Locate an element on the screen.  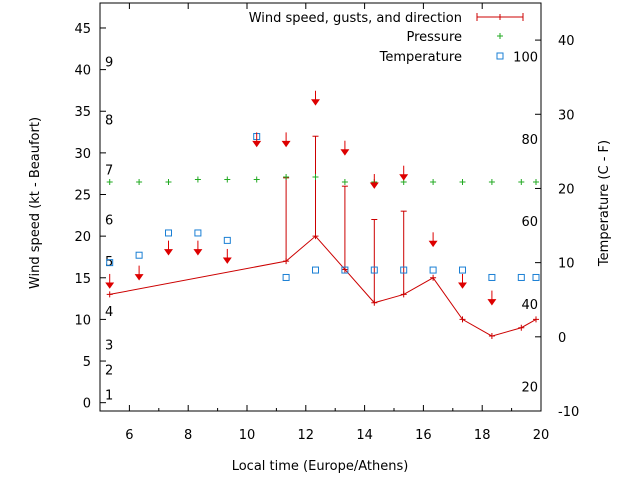
fahrenheit-label: 60 is located at coordinates (529, 222).